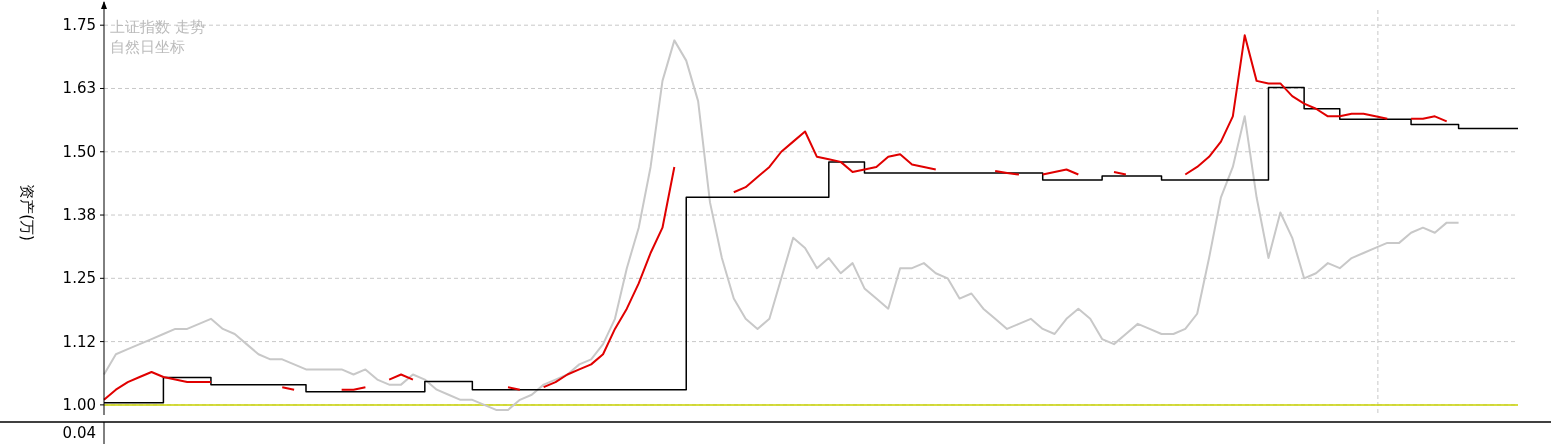 This screenshot has width=1551, height=444. I want to click on y-tick-label: 1.38, so click(79, 215).